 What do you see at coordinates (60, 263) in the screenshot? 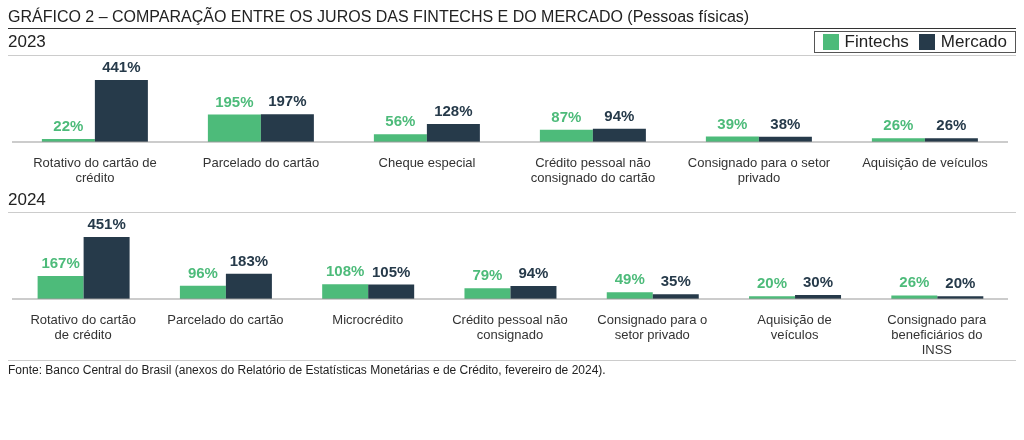
I see `data-label: 167%` at bounding box center [60, 263].